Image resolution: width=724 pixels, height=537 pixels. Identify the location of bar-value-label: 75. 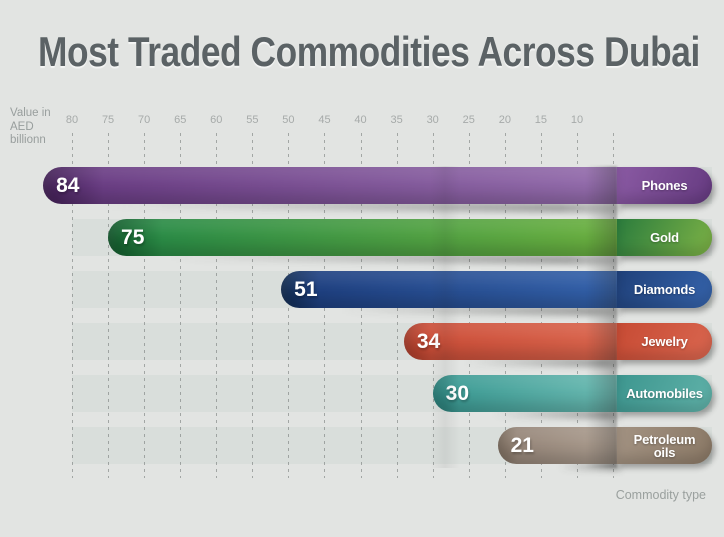
(133, 237).